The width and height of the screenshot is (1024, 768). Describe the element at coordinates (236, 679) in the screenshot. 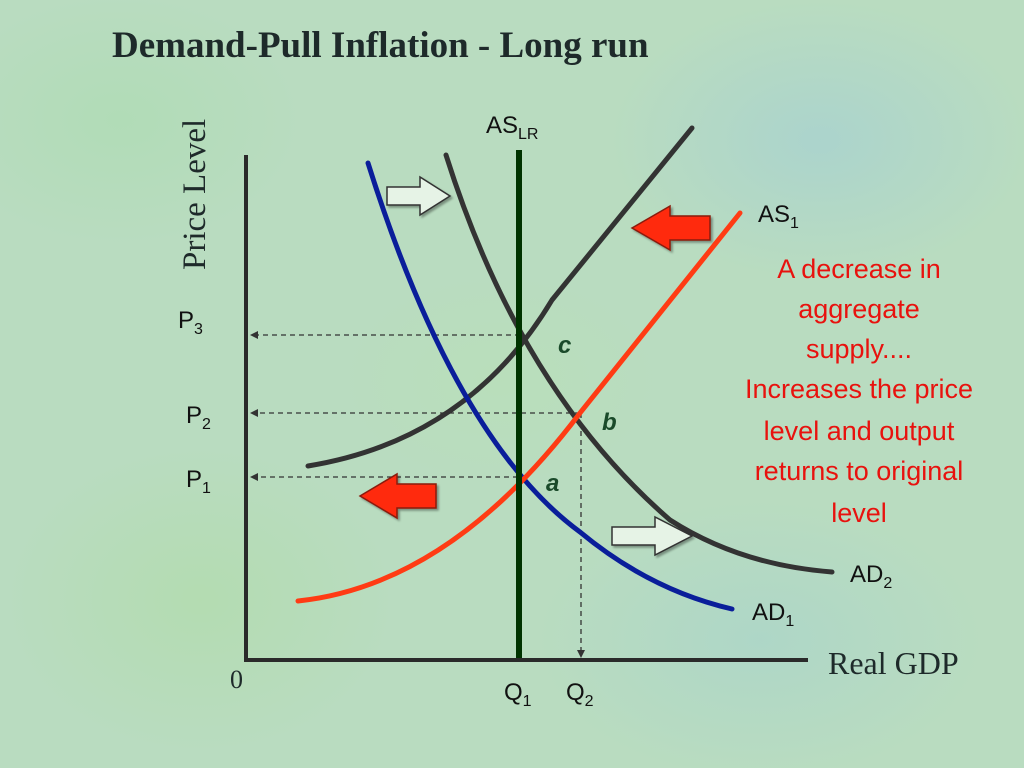

I see `origin-label: 0` at that location.